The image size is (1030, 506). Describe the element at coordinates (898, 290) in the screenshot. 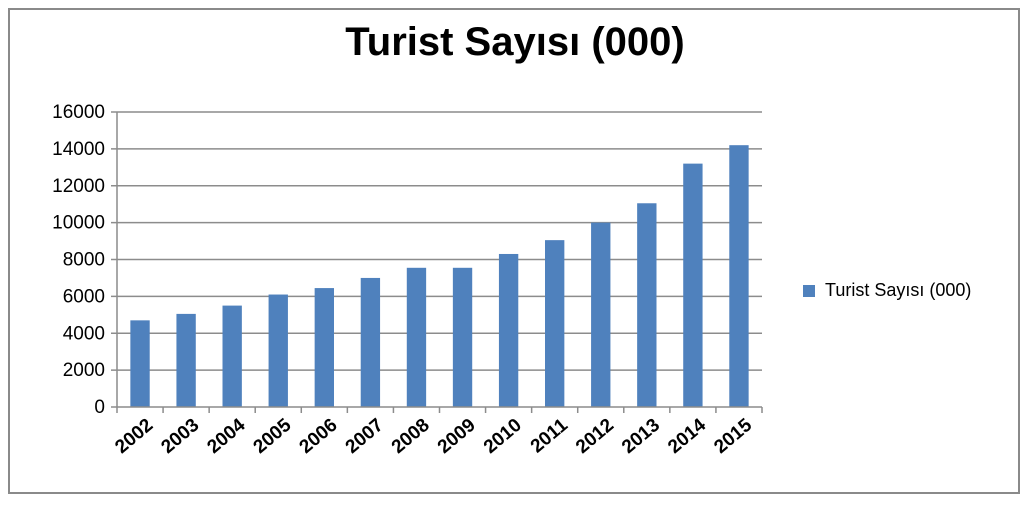

I see `legend-label: Turist Sayısı (000)` at that location.